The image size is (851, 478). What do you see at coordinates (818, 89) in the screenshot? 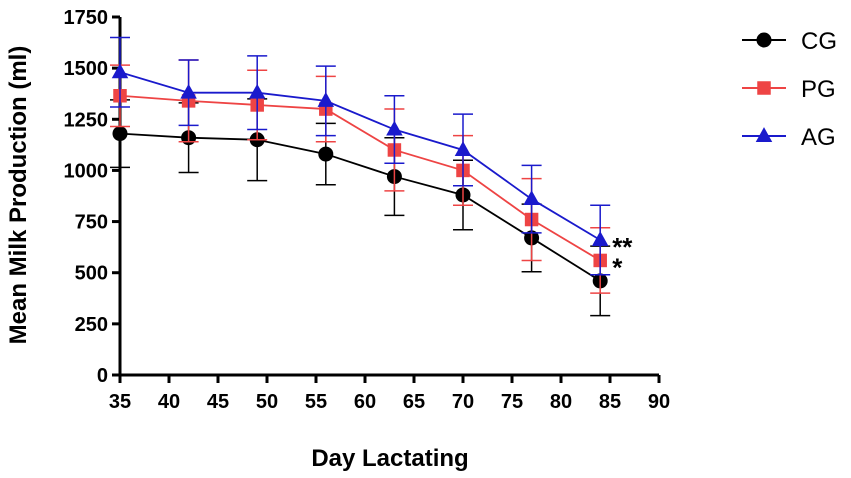
I see `legend-label-pg: PG` at bounding box center [818, 89].